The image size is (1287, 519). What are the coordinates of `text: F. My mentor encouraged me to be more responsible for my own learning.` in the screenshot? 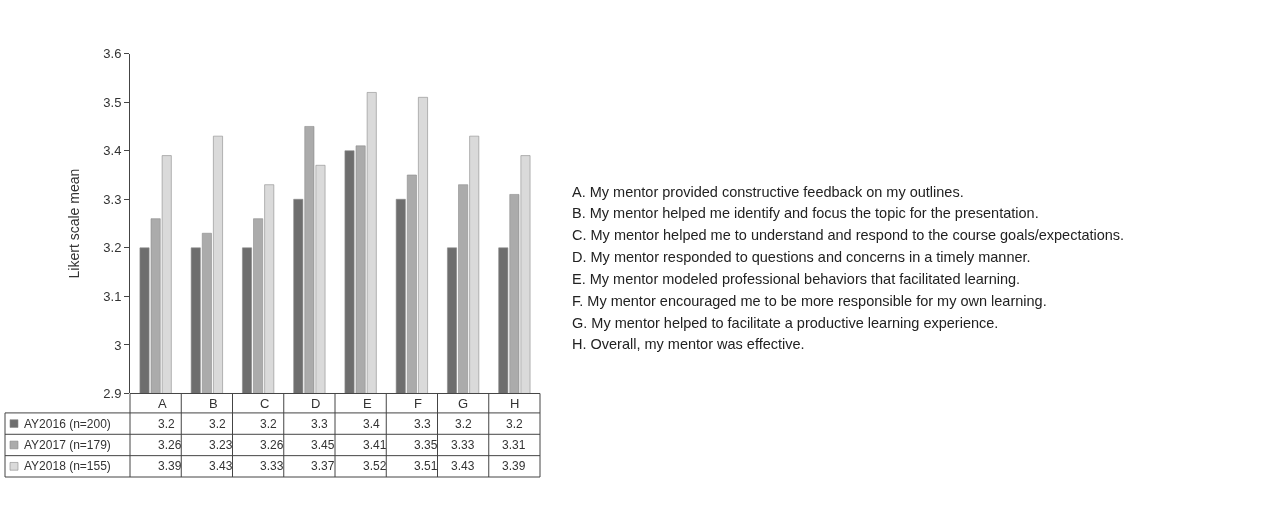 It's located at (809, 301).